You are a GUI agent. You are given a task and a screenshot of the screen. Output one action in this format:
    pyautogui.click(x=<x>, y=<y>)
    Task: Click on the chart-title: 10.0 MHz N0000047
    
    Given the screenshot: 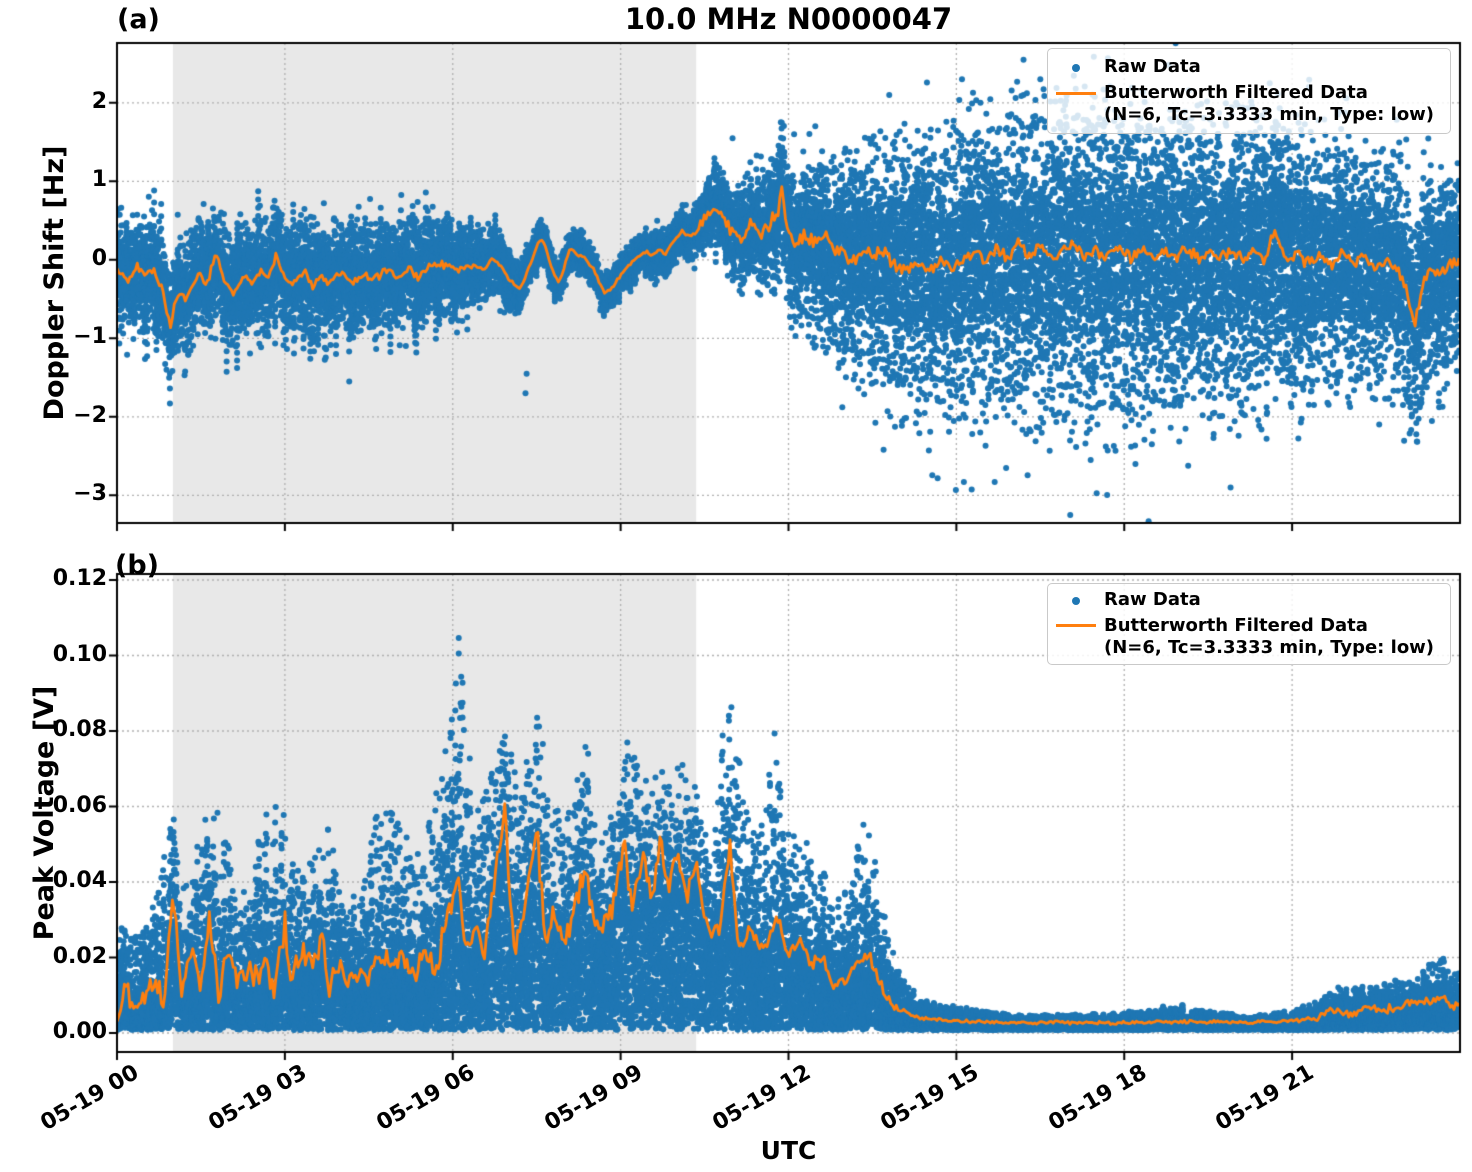 What is the action you would take?
    pyautogui.click(x=788, y=19)
    